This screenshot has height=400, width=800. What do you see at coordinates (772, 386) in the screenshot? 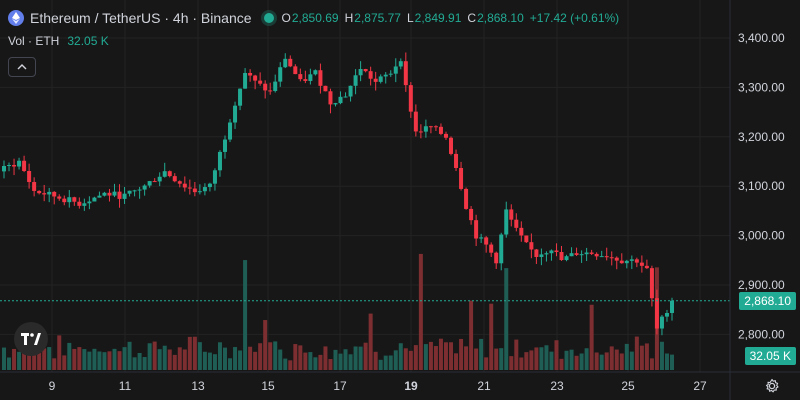
I see `gear-icon` at bounding box center [772, 386].